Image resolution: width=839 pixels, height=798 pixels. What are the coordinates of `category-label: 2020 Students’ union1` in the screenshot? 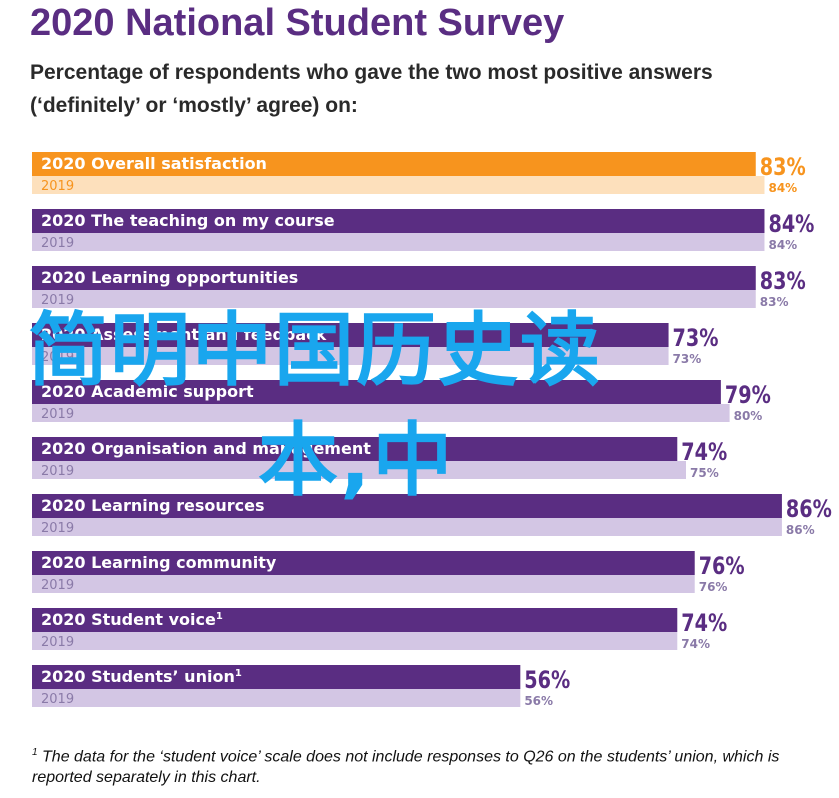 It's located at (141, 676).